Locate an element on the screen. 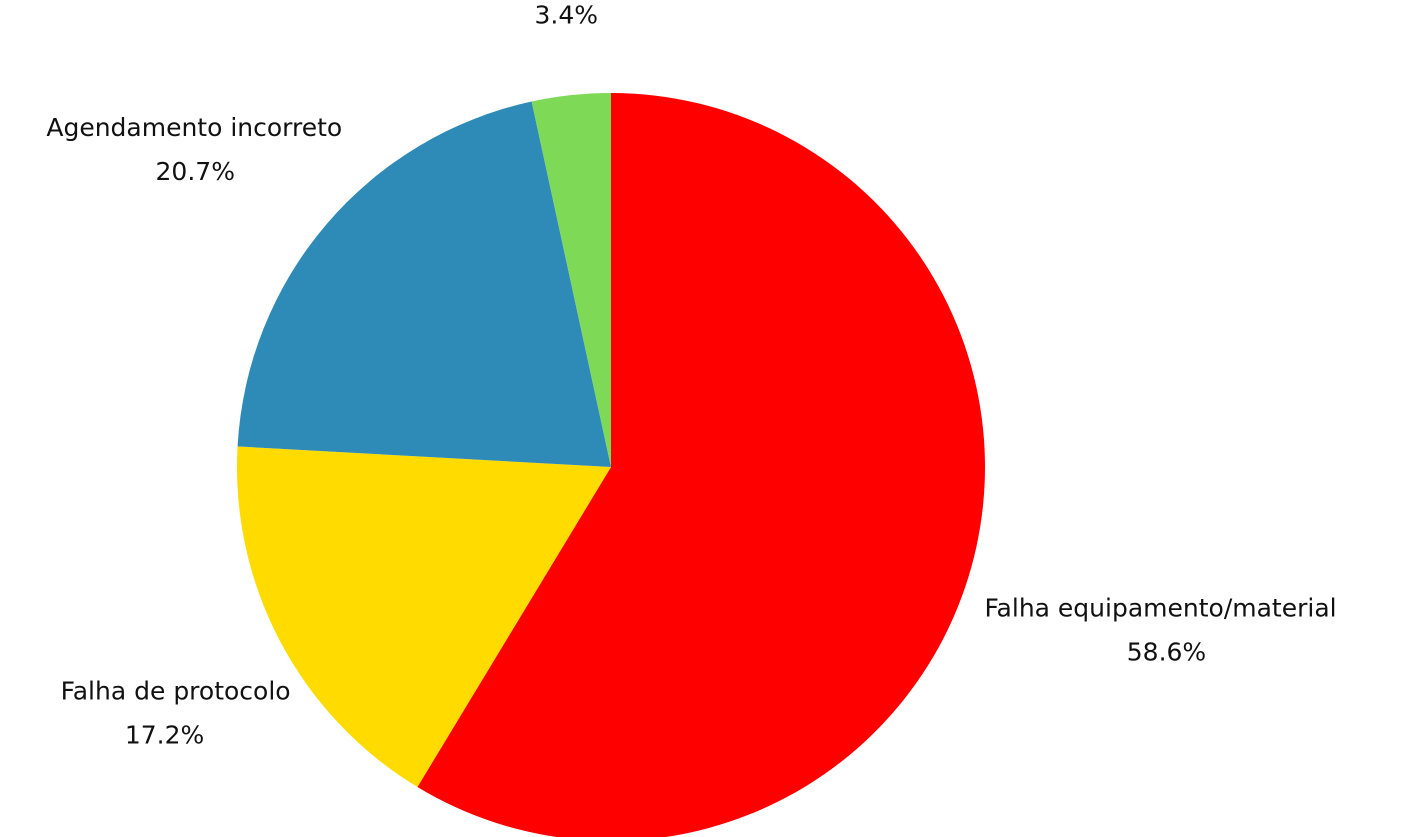 The height and width of the screenshot is (837, 1418). slice-label: Agendamento incorreto is located at coordinates (194, 127).